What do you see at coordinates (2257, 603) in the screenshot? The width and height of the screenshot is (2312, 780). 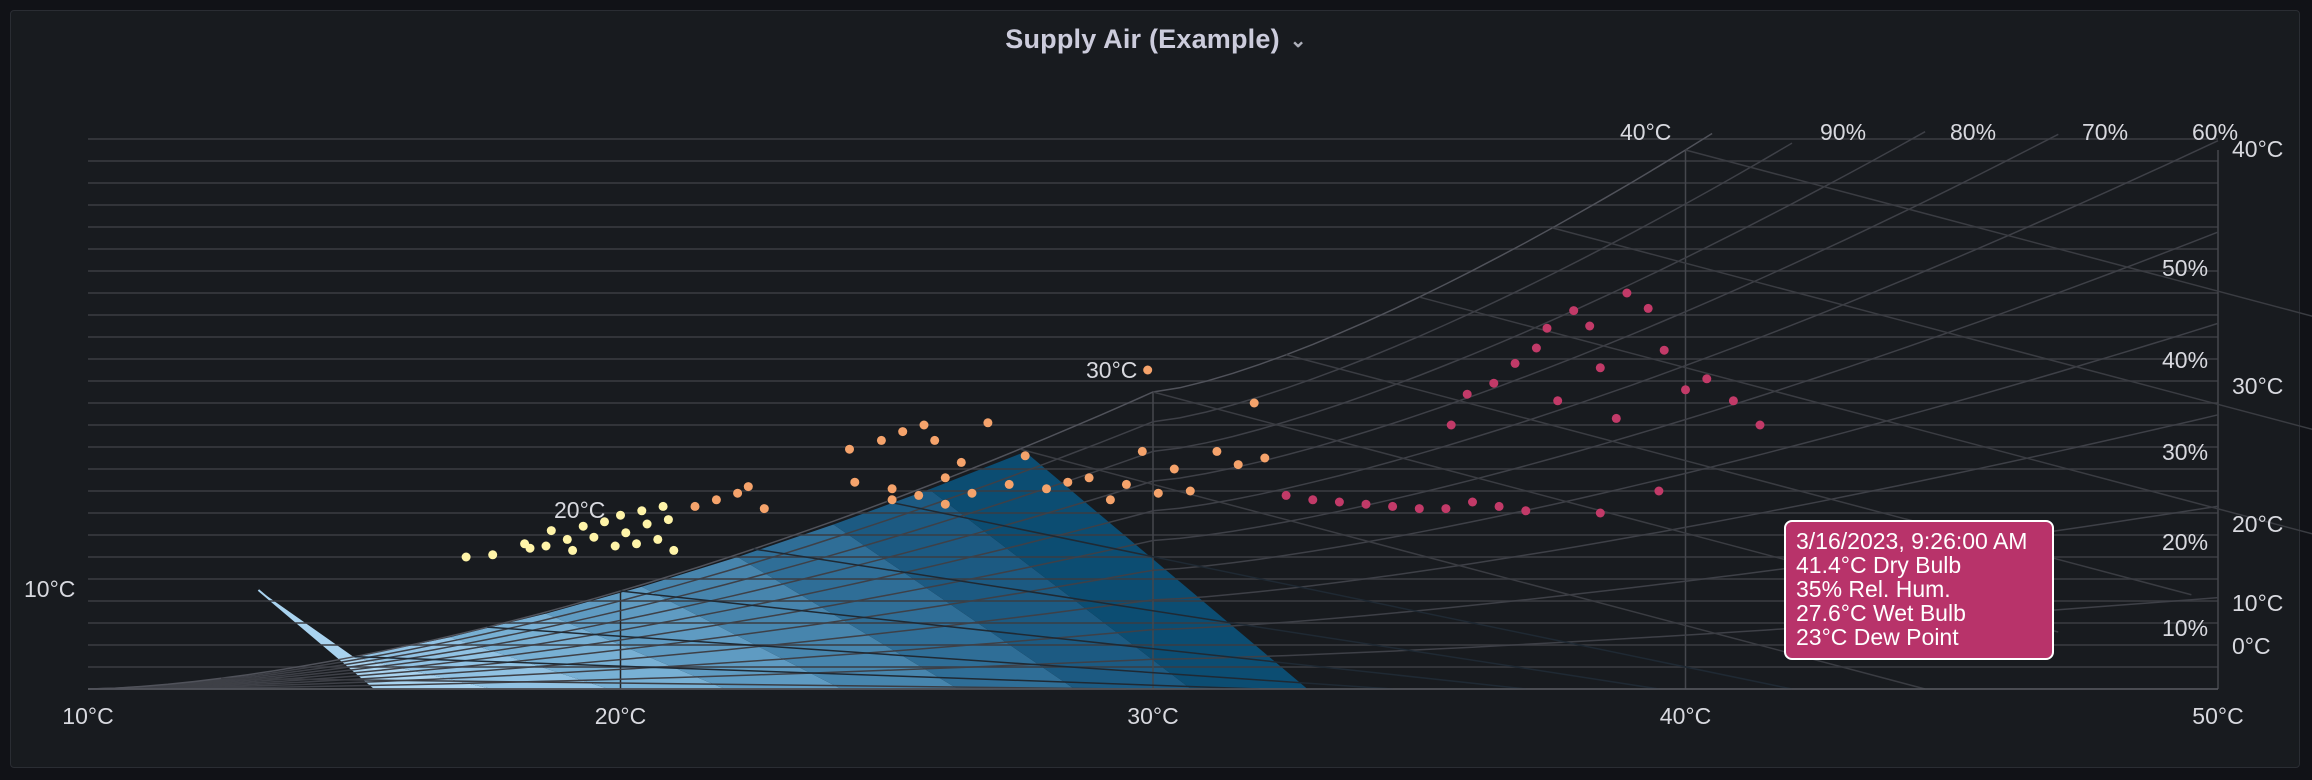 I see `y-tick-label: 10°C` at bounding box center [2257, 603].